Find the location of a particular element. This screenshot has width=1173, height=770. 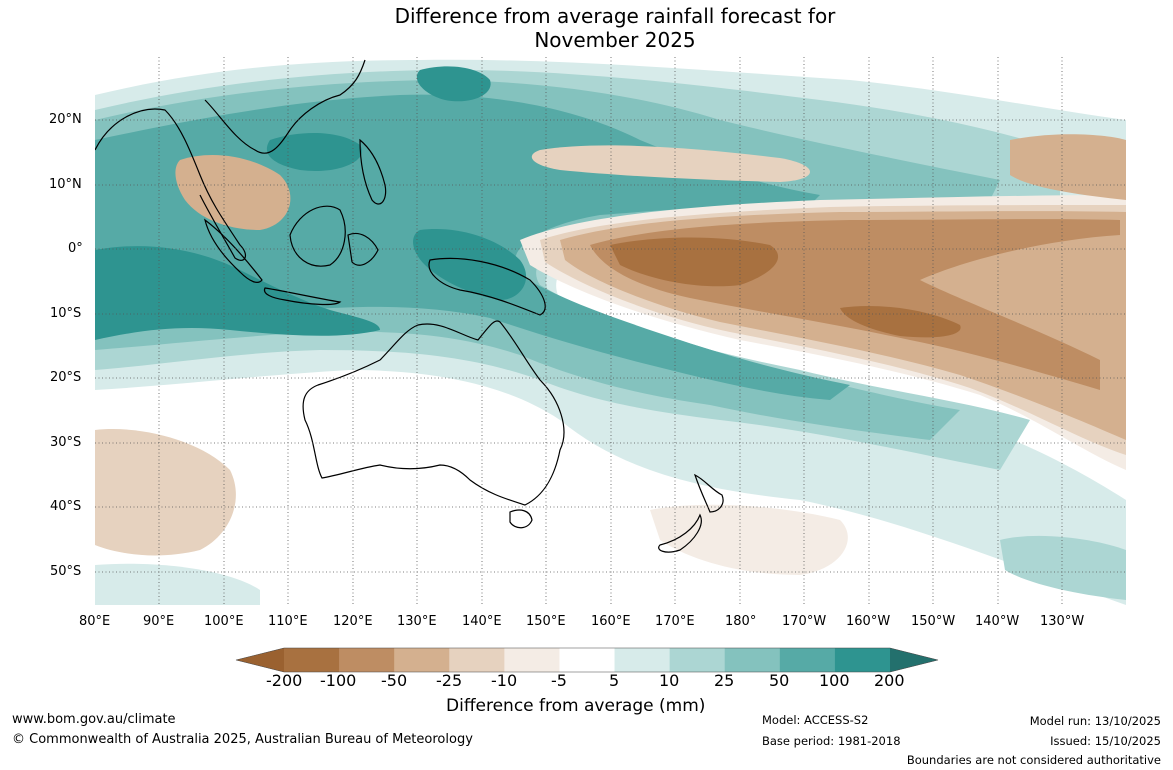

colorbar-tick-10: 10 is located at coordinates (669, 680).